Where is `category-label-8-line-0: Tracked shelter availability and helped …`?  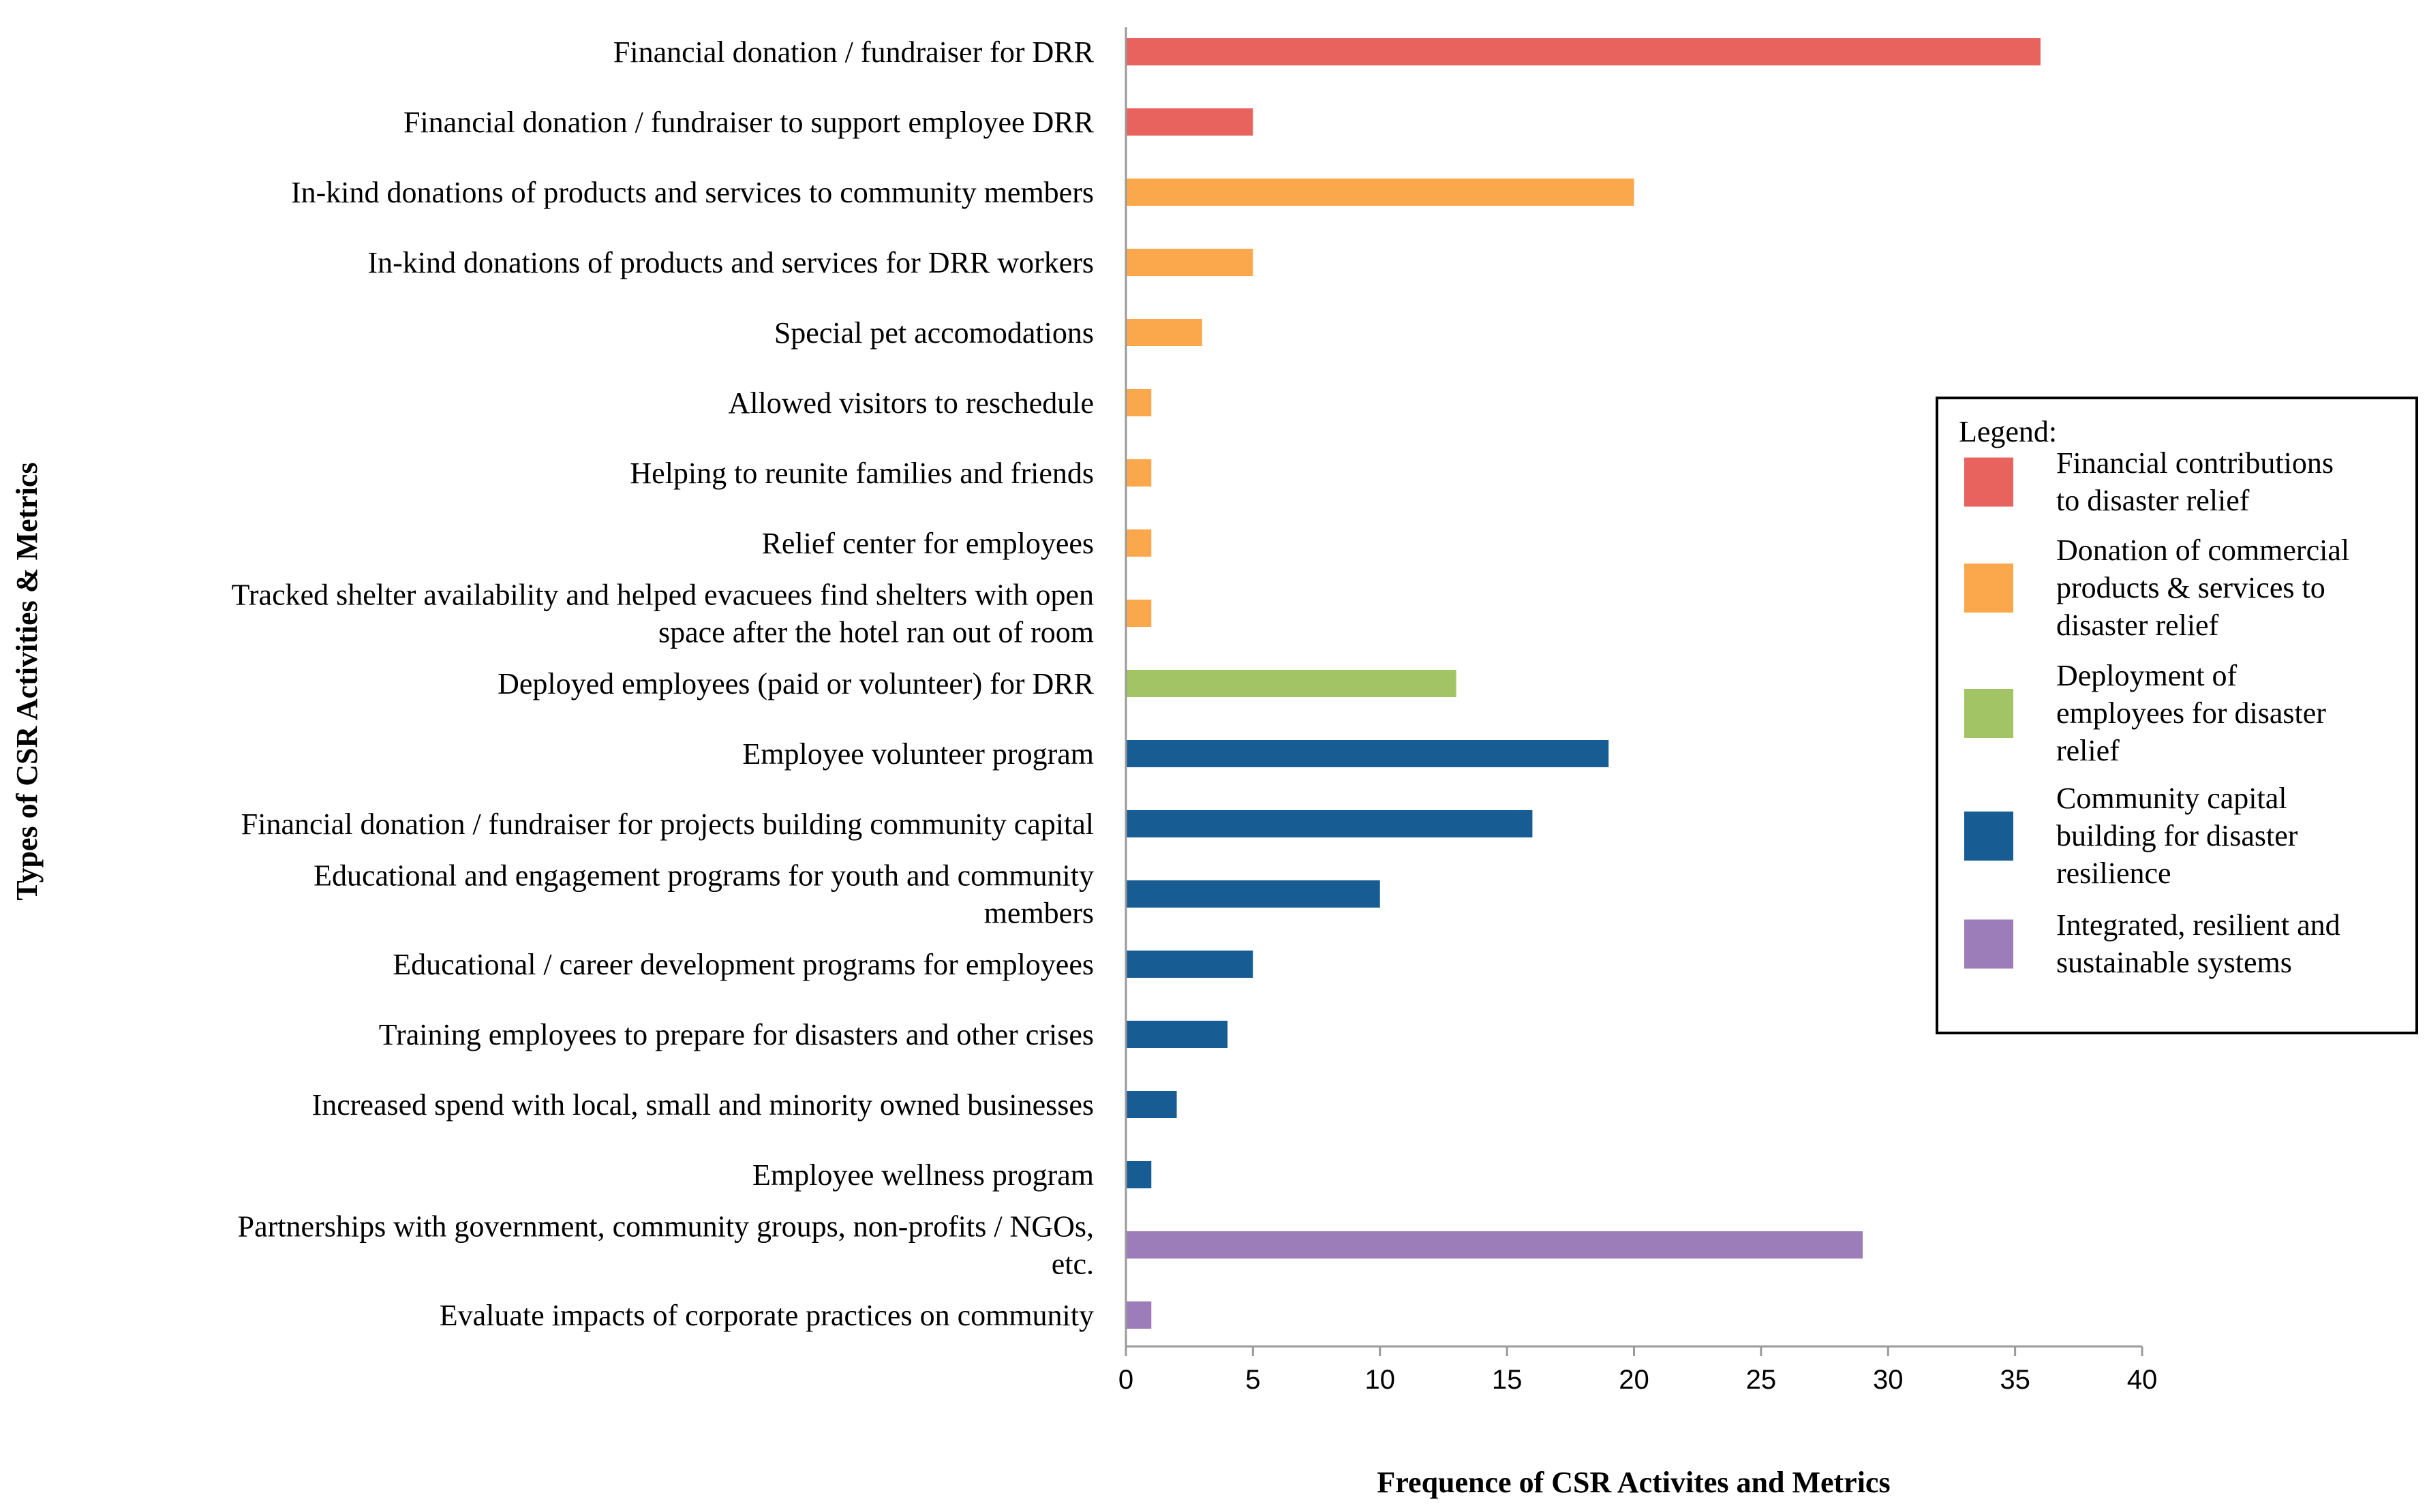
category-label-8-line-0: Tracked shelter availability and helped … is located at coordinates (663, 595).